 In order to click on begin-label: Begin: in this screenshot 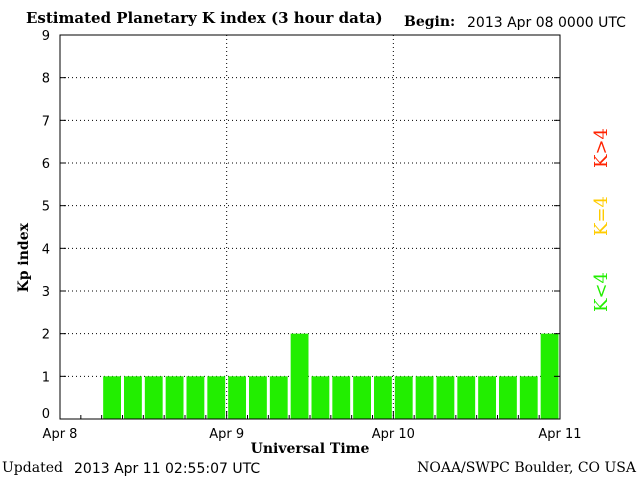, I will do `click(430, 22)`.